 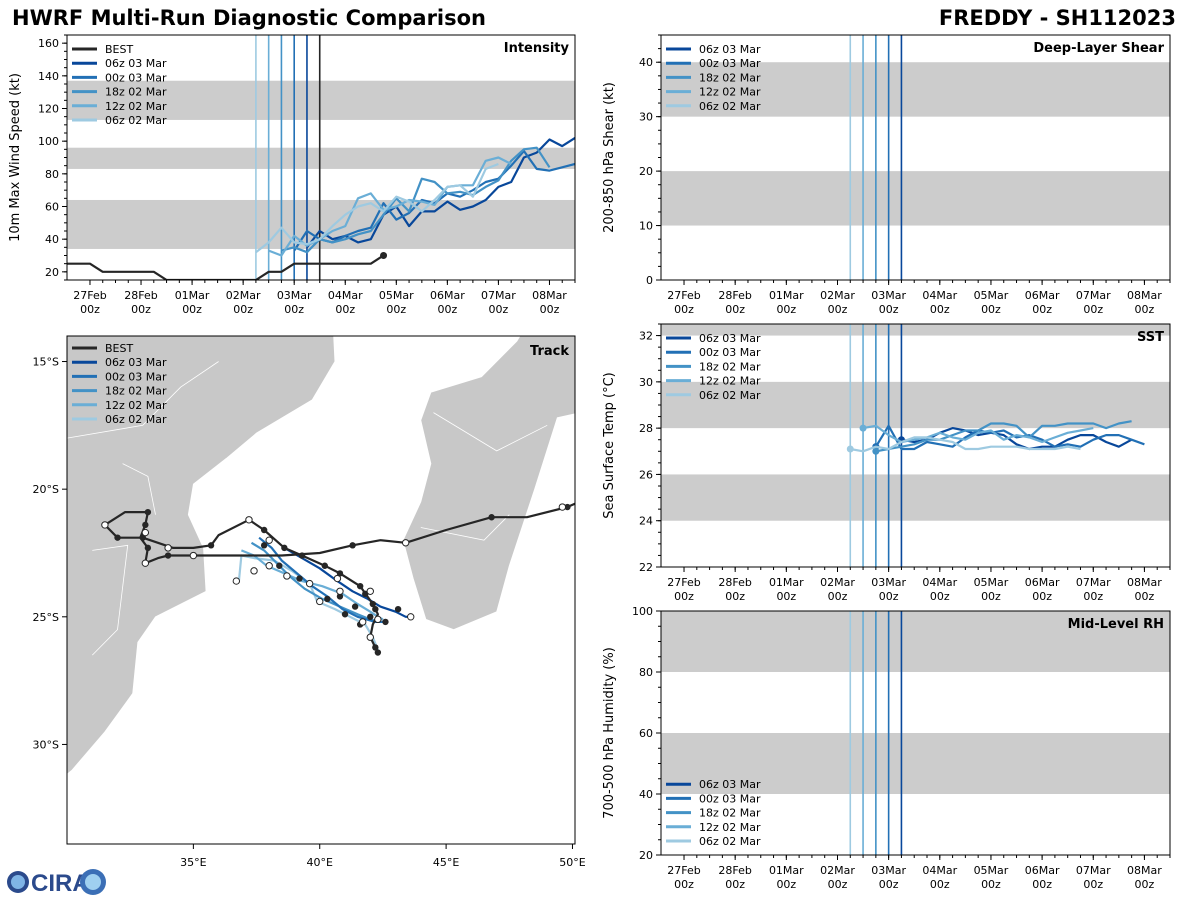 What do you see at coordinates (683, 870) in the screenshot?
I see `x-tick-label-date: 27Feb` at bounding box center [683, 870].